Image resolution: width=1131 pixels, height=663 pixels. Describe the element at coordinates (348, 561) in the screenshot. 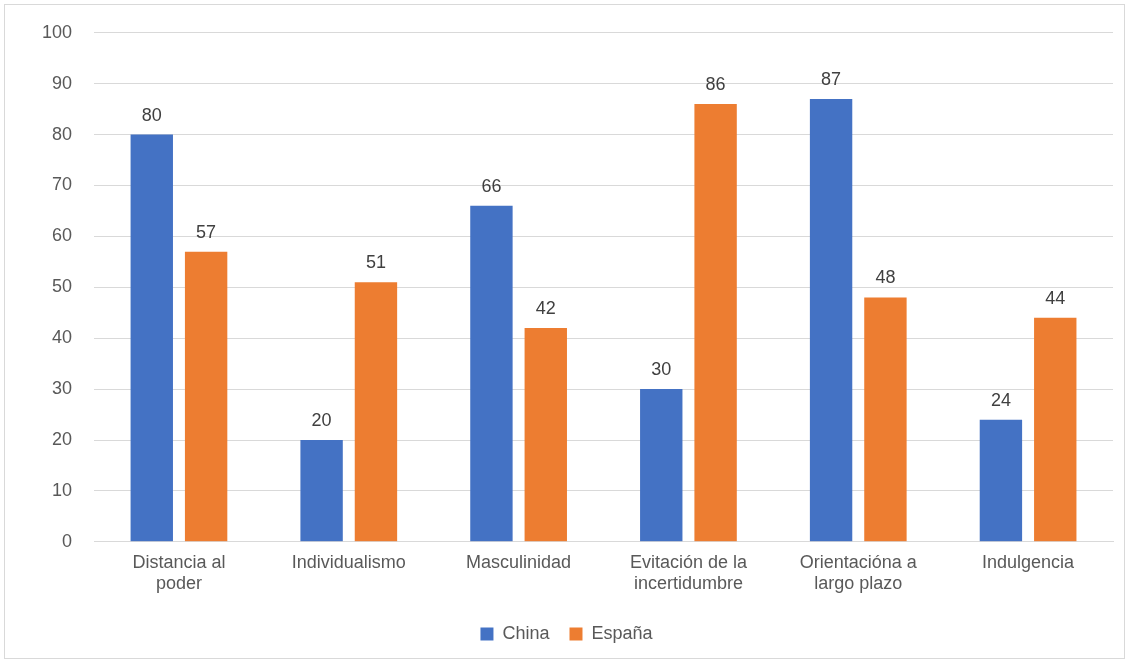

I see `x-tick-label: Individualismo` at that location.